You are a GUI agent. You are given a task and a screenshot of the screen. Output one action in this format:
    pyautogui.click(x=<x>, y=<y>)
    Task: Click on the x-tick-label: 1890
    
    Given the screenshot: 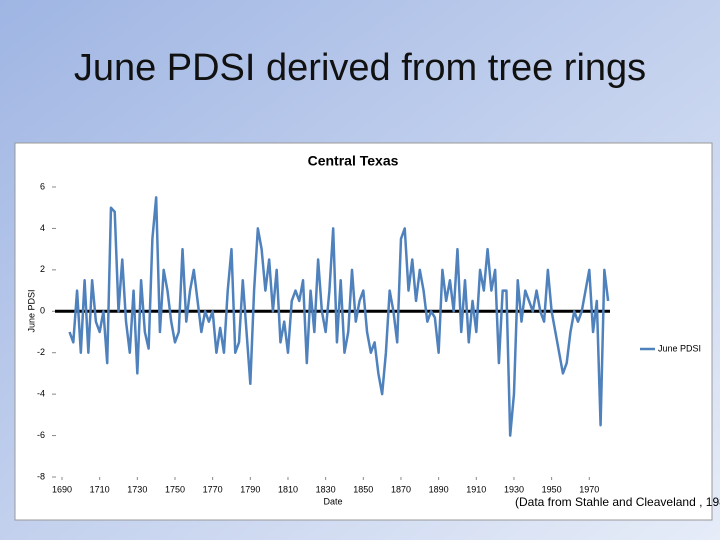 What is the action you would take?
    pyautogui.click(x=439, y=489)
    